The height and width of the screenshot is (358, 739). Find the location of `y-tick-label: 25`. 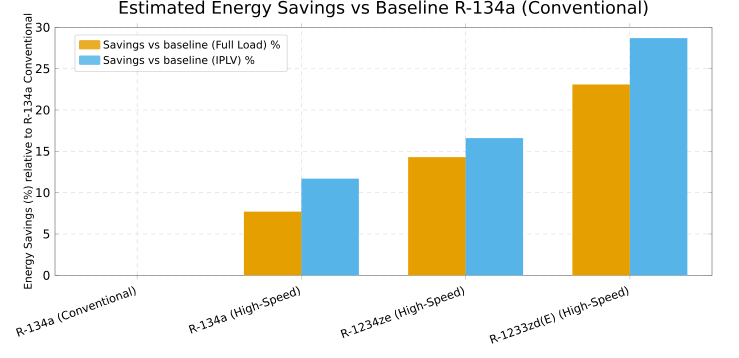

y-tick-label: 25 is located at coordinates (43, 69).